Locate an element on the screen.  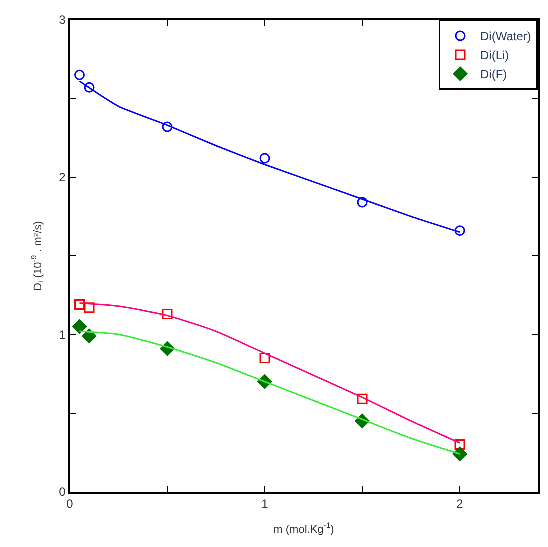
legend-label: Di(F) is located at coordinates (494, 75).